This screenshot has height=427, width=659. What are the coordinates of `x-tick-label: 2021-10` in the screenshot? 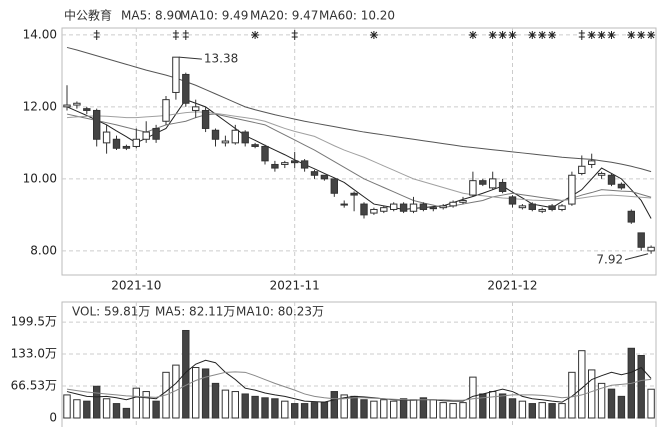 It's located at (136, 286).